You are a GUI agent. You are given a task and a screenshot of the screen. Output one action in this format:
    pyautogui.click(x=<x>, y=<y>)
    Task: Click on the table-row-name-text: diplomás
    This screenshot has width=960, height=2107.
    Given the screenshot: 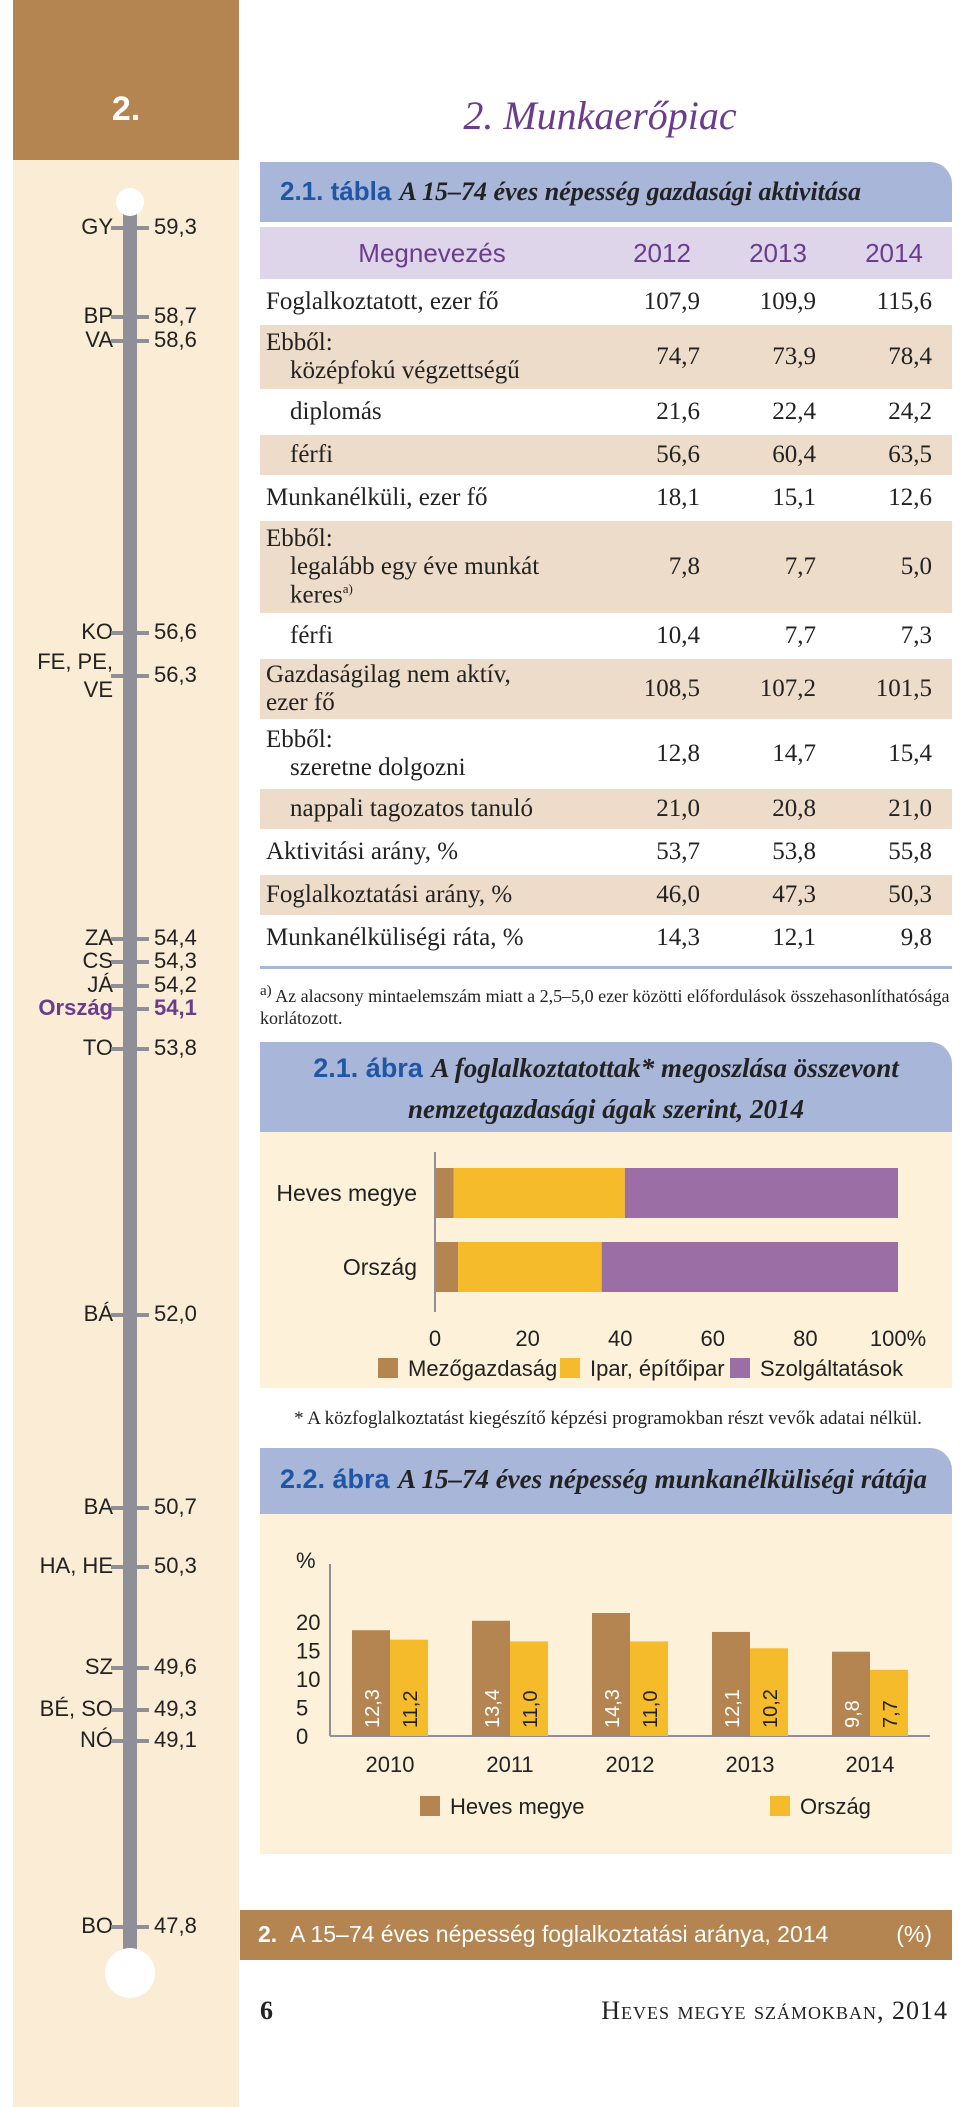 What is the action you would take?
    pyautogui.click(x=336, y=411)
    